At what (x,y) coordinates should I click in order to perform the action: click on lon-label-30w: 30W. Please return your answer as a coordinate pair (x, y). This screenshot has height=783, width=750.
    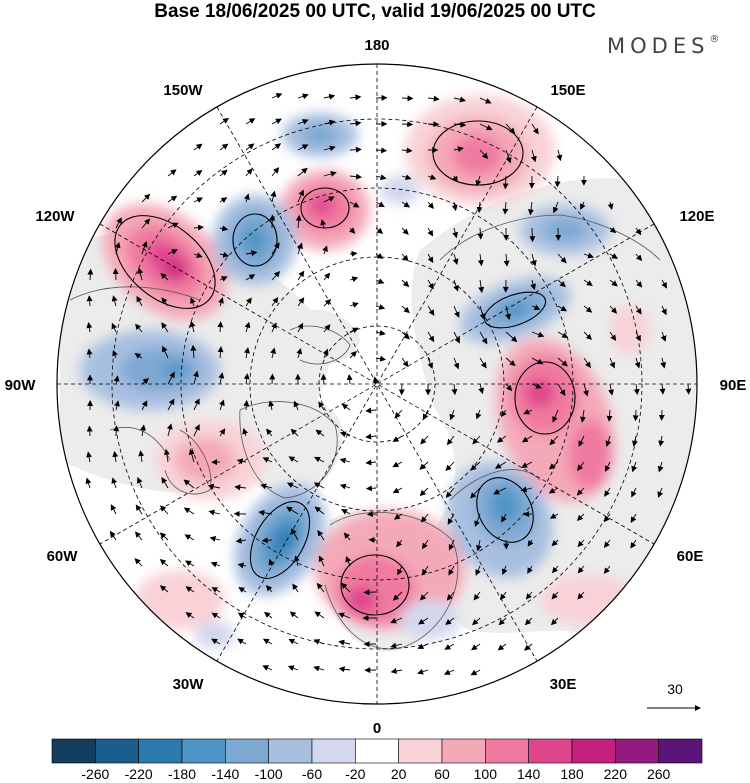
    Looking at the image, I should click on (189, 684).